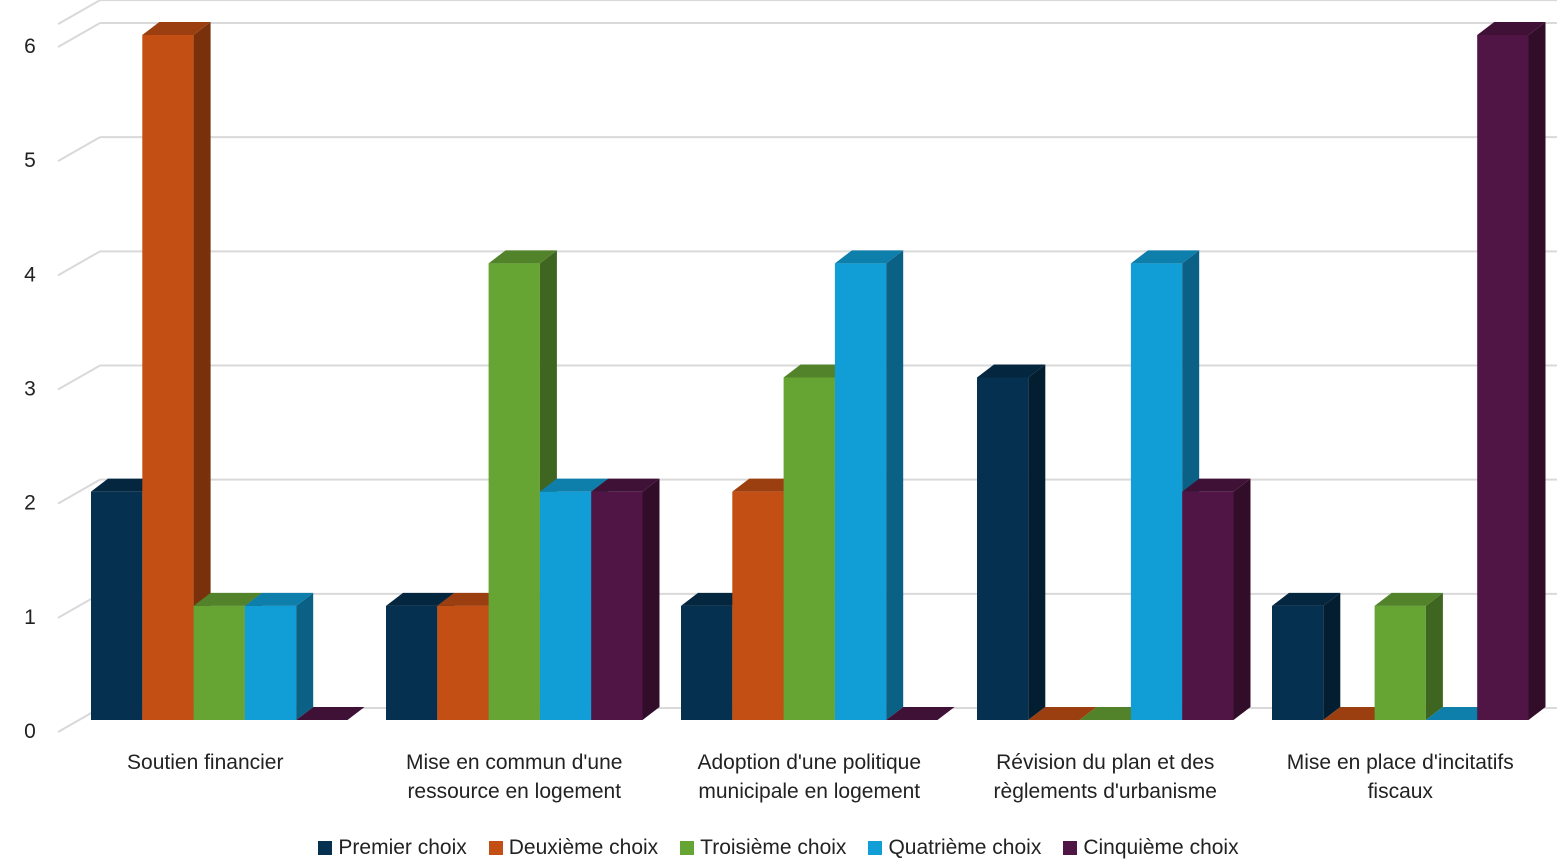  I want to click on legend-label: Deuxième choix, so click(583, 847).